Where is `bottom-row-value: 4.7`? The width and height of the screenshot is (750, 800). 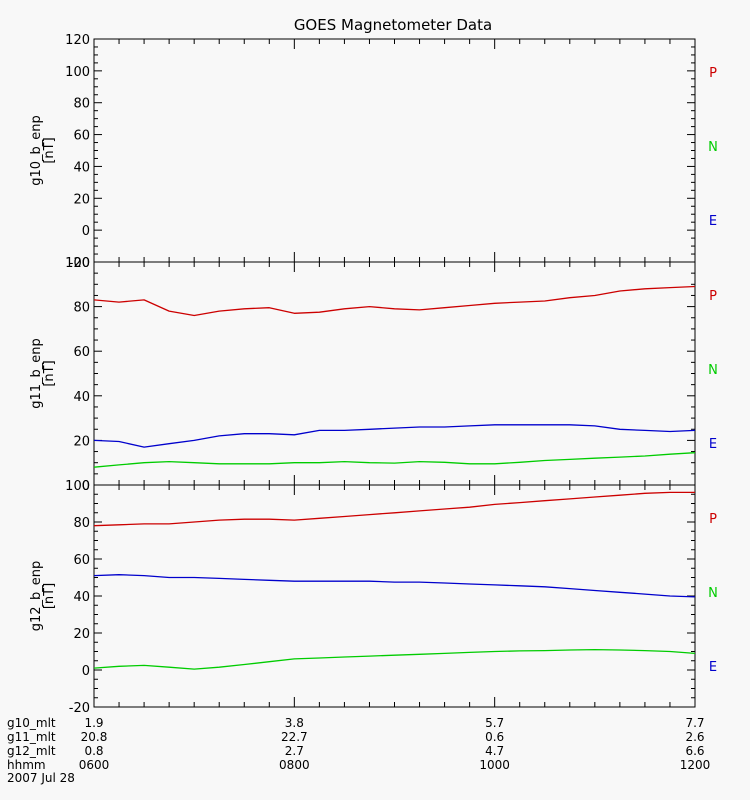
bottom-row-value: 4.7 is located at coordinates (494, 751).